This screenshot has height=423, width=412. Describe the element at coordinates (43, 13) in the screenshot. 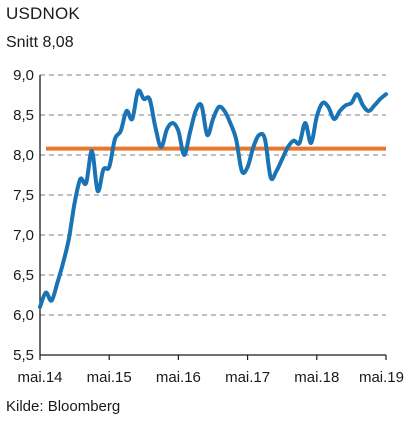

I see `chart-title: USDNOK` at that location.